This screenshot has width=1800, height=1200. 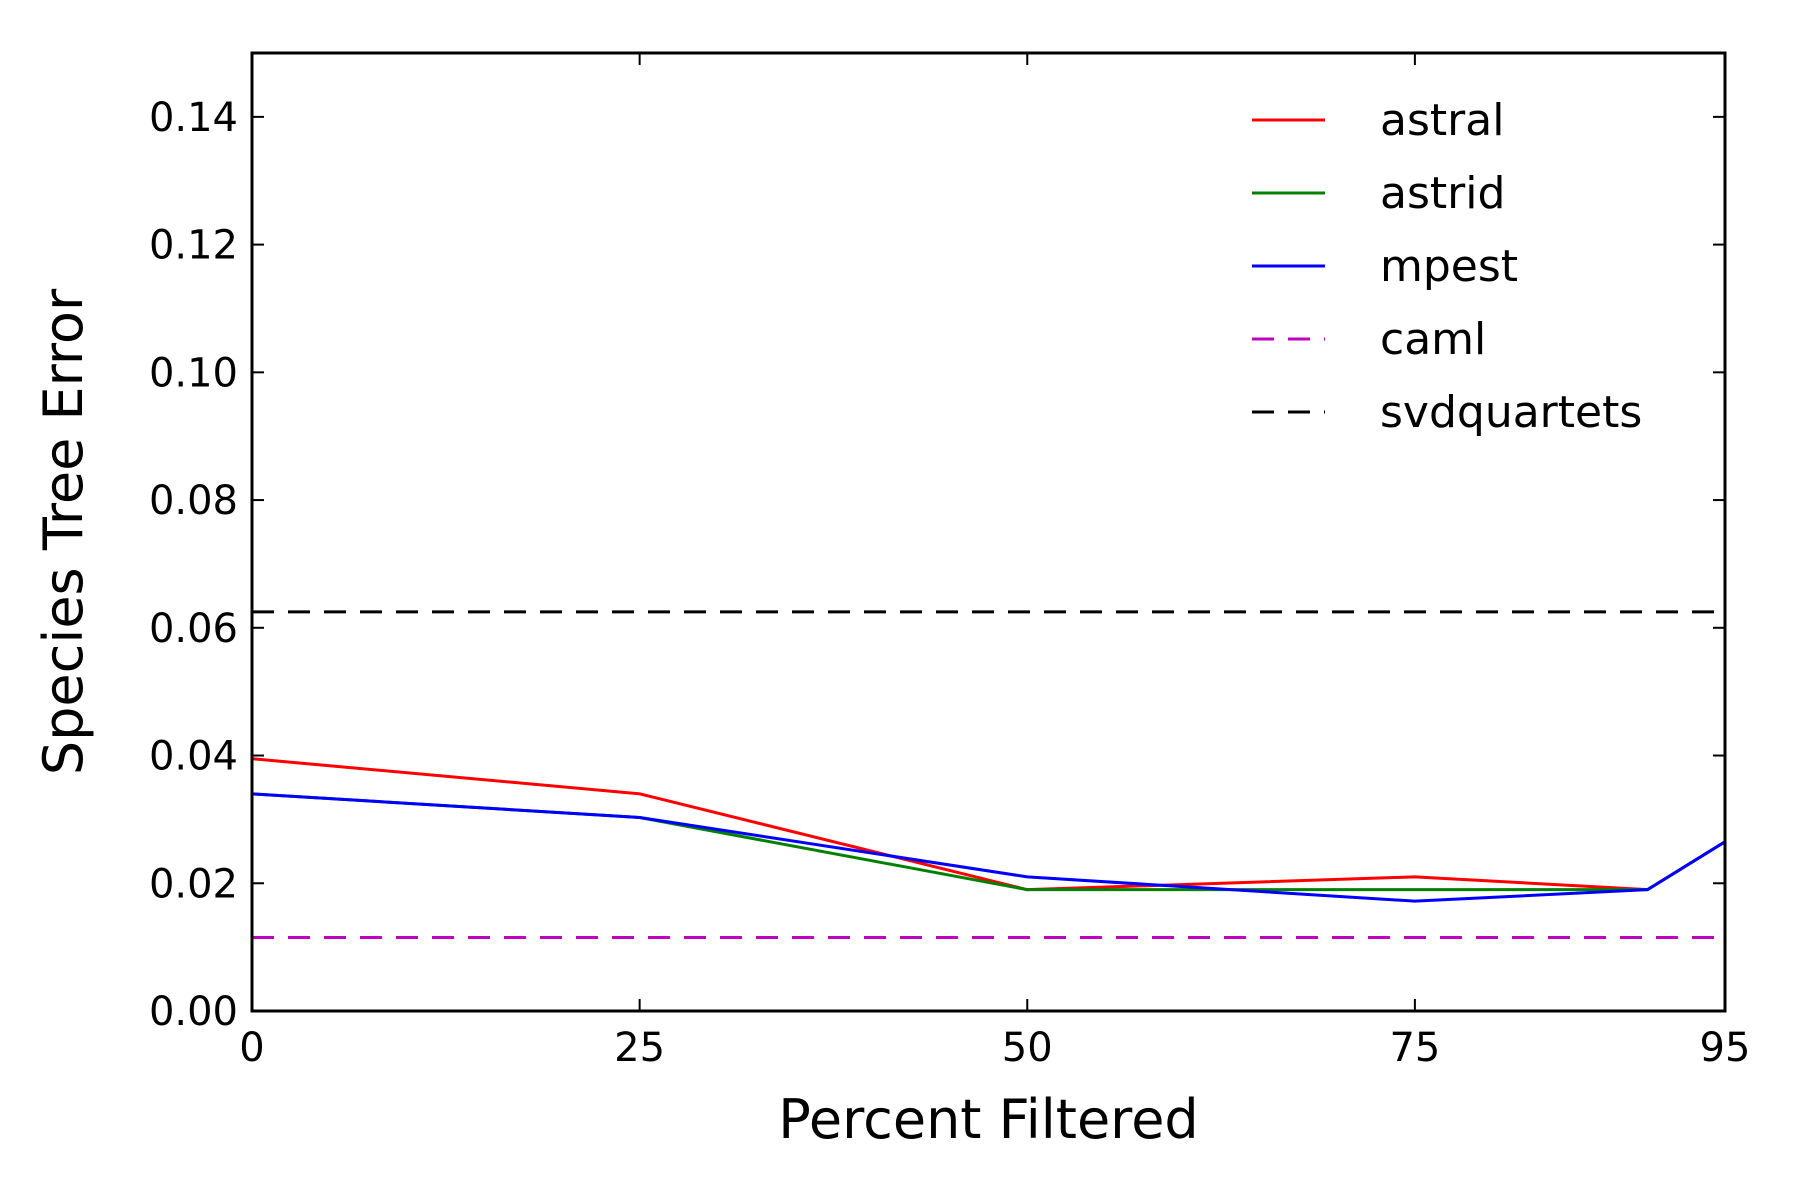 I want to click on x-tick-label: 75, so click(x=1414, y=1048).